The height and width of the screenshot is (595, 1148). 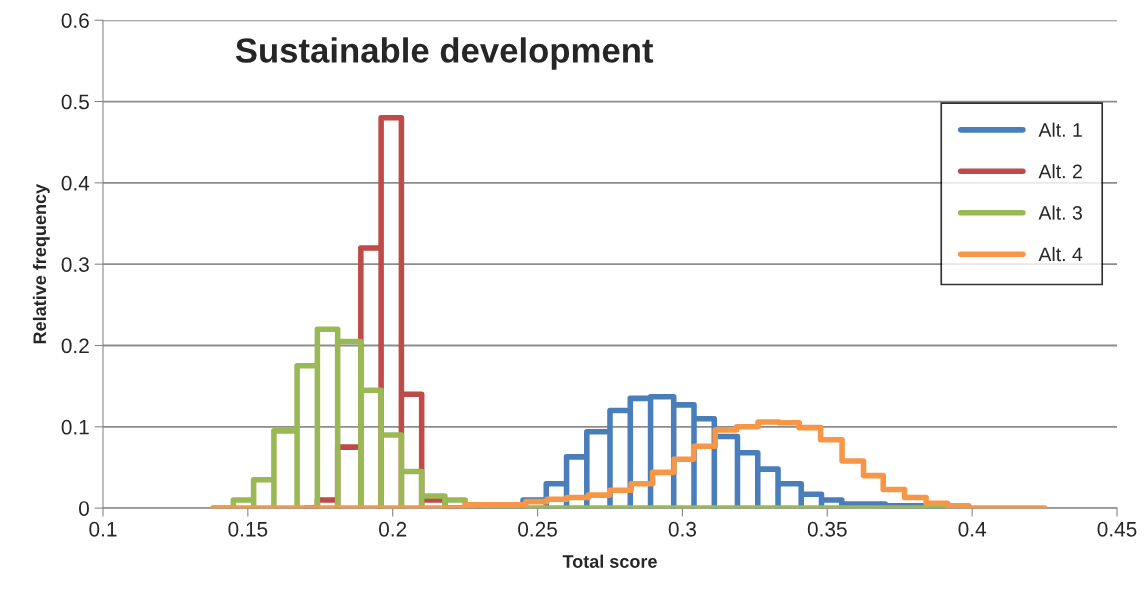 What do you see at coordinates (1117, 529) in the screenshot?
I see `x-tick-label: 0.45` at bounding box center [1117, 529].